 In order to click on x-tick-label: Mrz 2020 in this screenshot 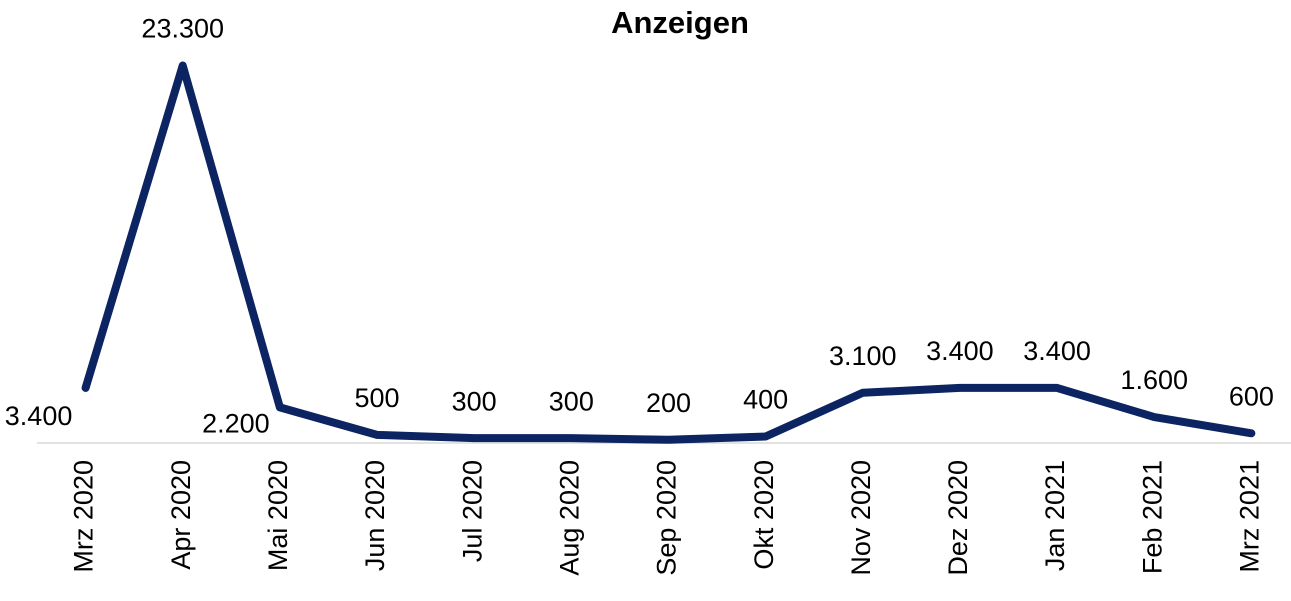, I will do `click(84, 516)`.